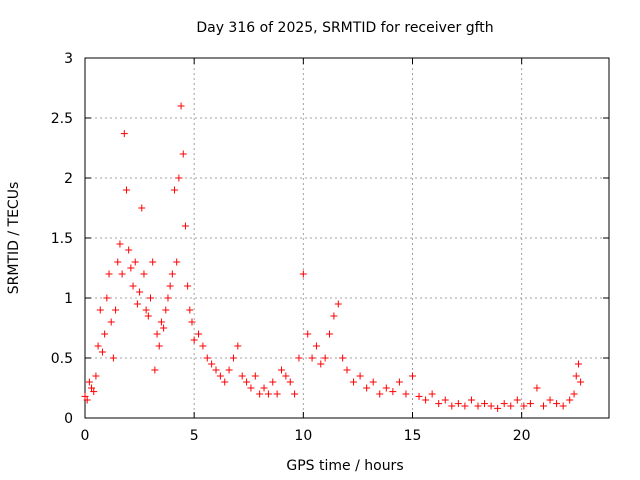  I want to click on y-axis-label: SRMTID / TECUs, so click(14, 238).